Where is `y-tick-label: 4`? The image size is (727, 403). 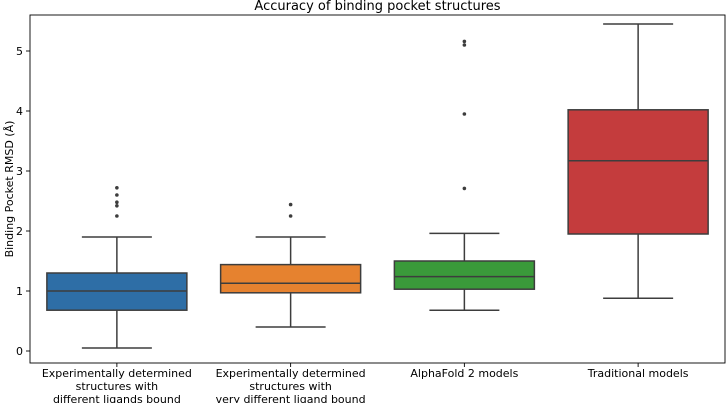
y-tick-label: 4 is located at coordinates (19, 111).